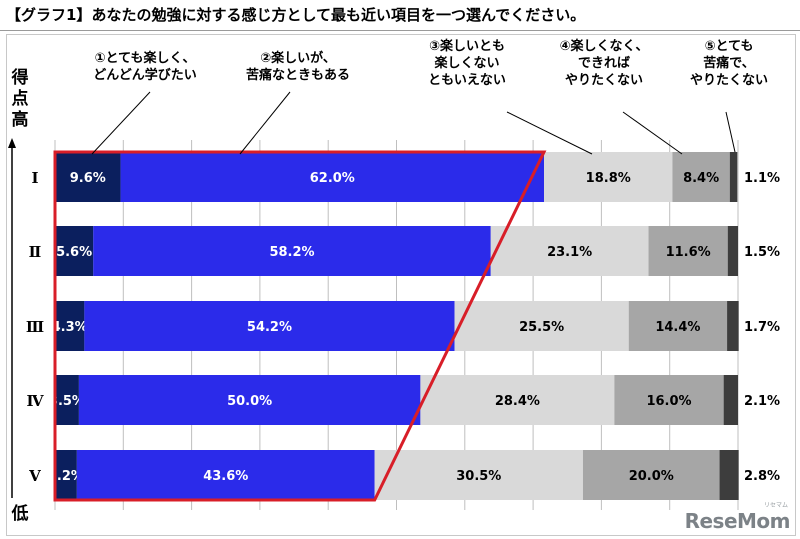 The width and height of the screenshot is (800, 539). What do you see at coordinates (728, 63) in the screenshot?
I see `legend-label: 苦痛で、` at bounding box center [728, 63].